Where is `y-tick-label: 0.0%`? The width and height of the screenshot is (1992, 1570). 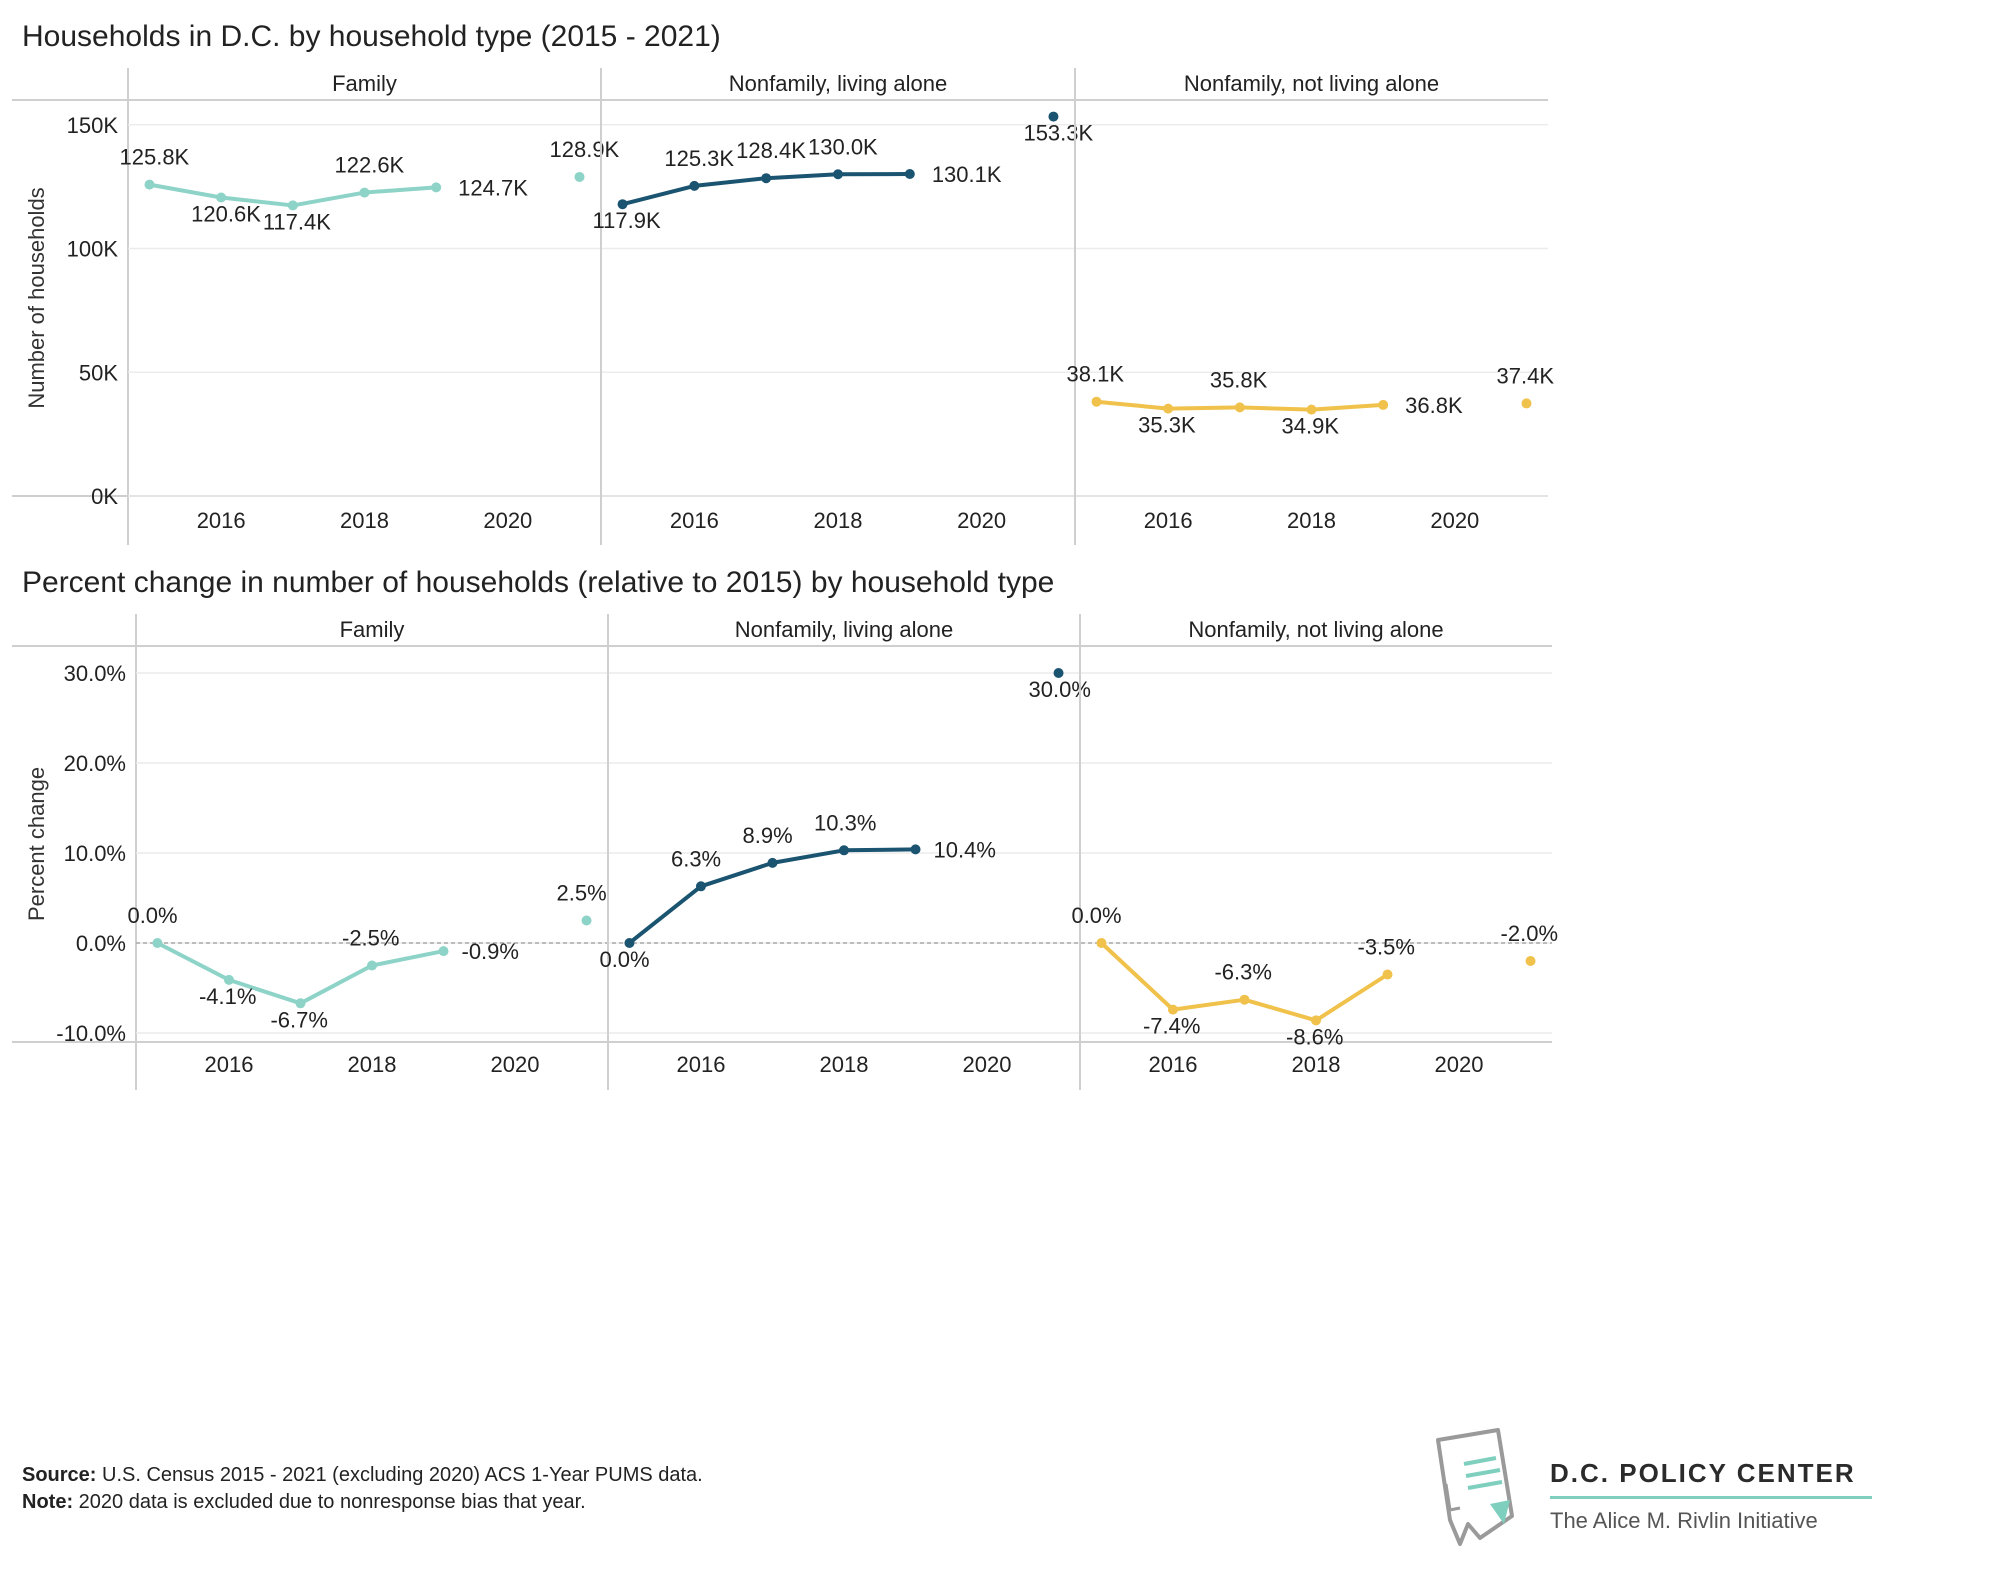 y-tick-label: 0.0% is located at coordinates (101, 943).